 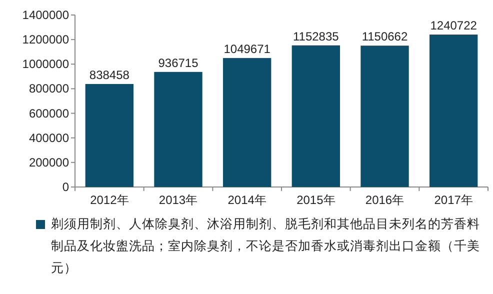 I want to click on x-tick-label: 2014年, so click(x=247, y=200).